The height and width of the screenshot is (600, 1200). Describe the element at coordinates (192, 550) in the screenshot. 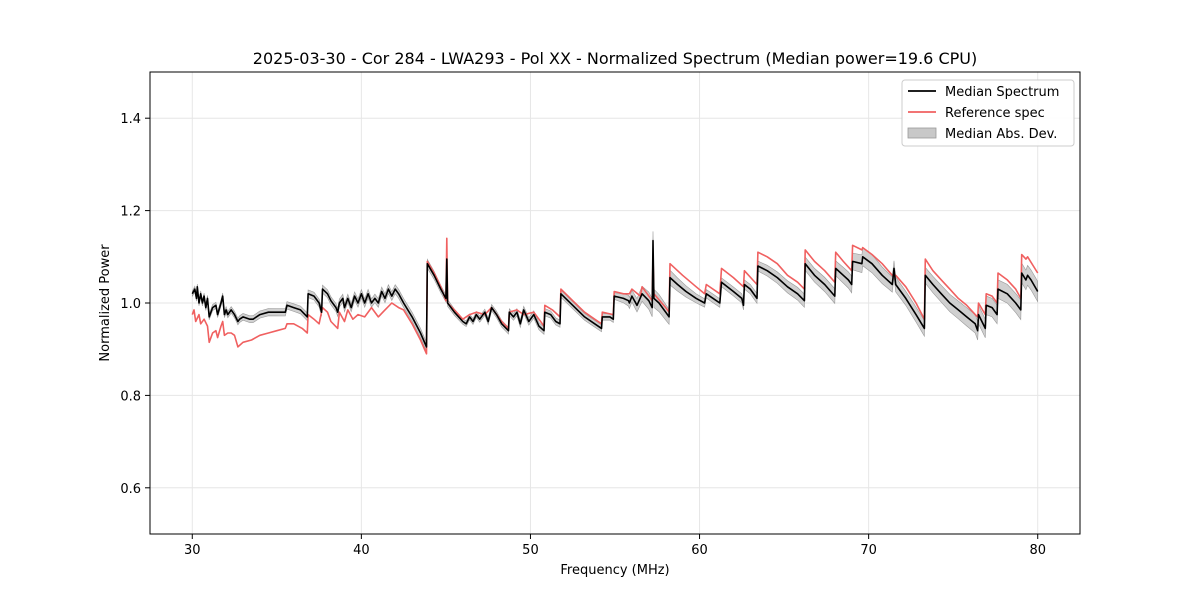

I see `x-tick-label: 30` at that location.